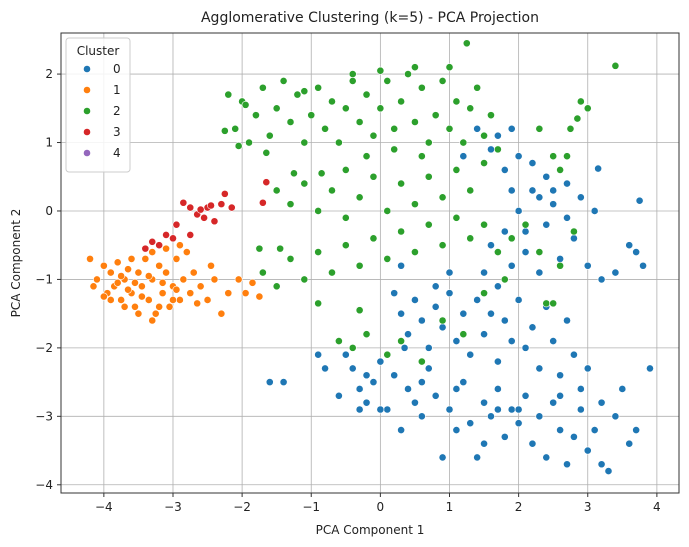  I want to click on x-tick-label: 3, so click(588, 507).